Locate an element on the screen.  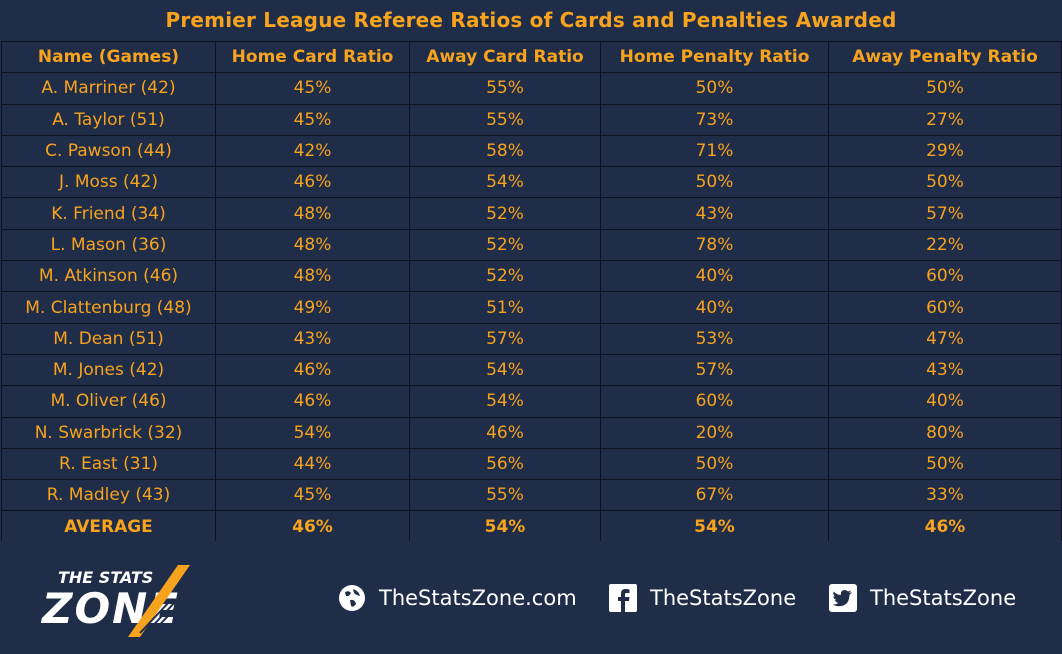
referee-name-cell: A. Marriner (42) is located at coordinates (108, 88).